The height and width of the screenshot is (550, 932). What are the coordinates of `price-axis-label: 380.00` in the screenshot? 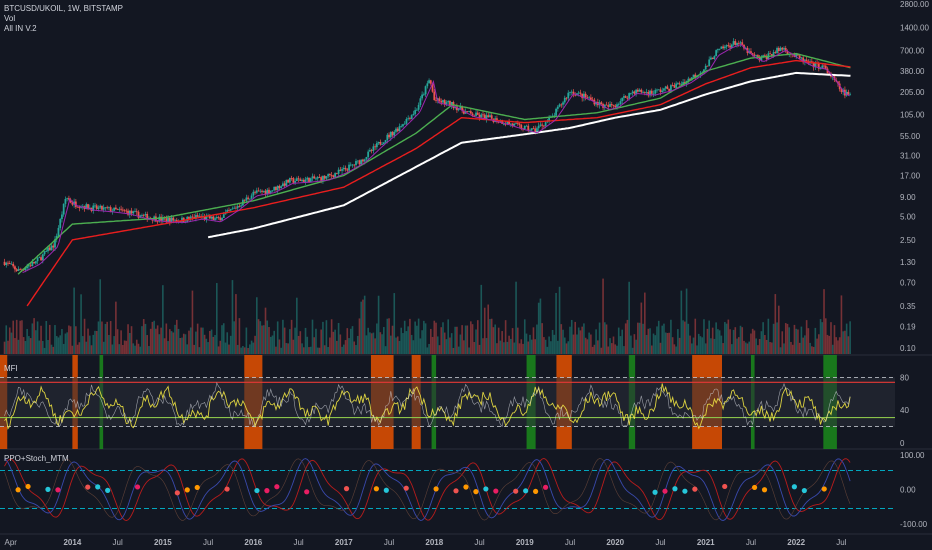 It's located at (912, 71).